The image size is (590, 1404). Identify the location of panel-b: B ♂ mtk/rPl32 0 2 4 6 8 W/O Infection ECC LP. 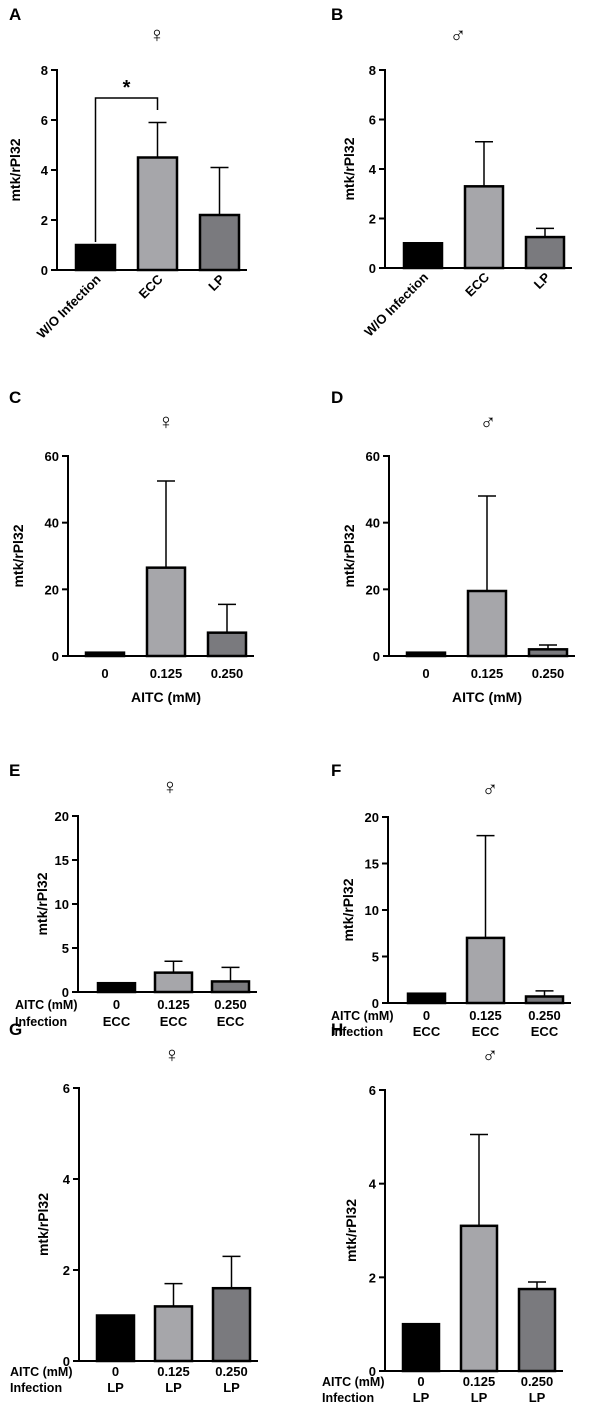
(451, 172).